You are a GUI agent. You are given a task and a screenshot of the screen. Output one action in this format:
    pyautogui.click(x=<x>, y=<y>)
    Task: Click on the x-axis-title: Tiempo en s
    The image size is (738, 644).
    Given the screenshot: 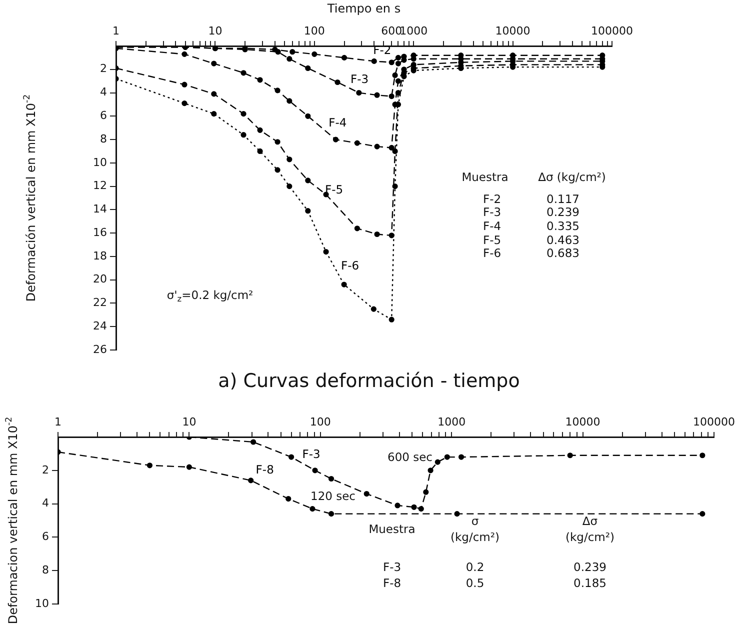 What is the action you would take?
    pyautogui.click(x=363, y=8)
    